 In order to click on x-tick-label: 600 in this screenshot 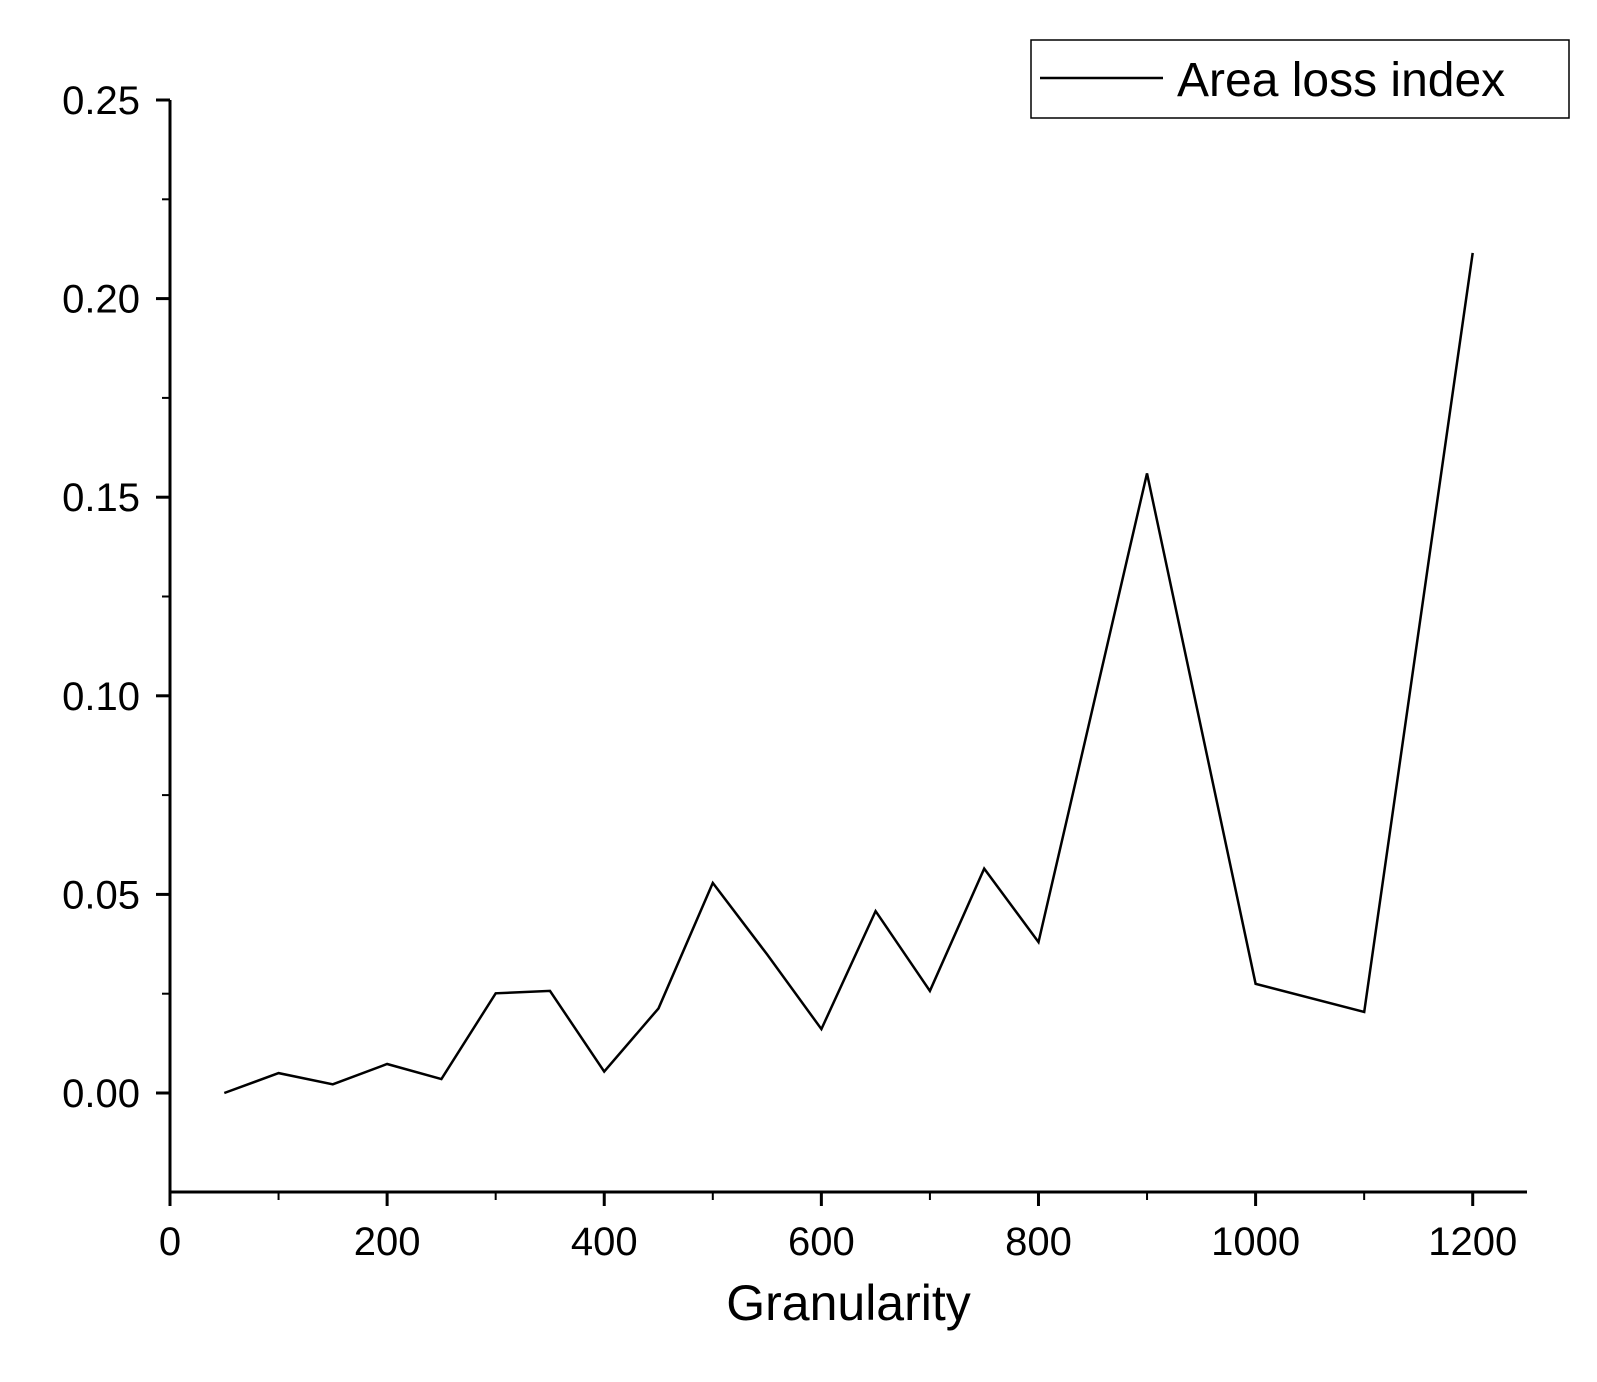, I will do `click(821, 1242)`.